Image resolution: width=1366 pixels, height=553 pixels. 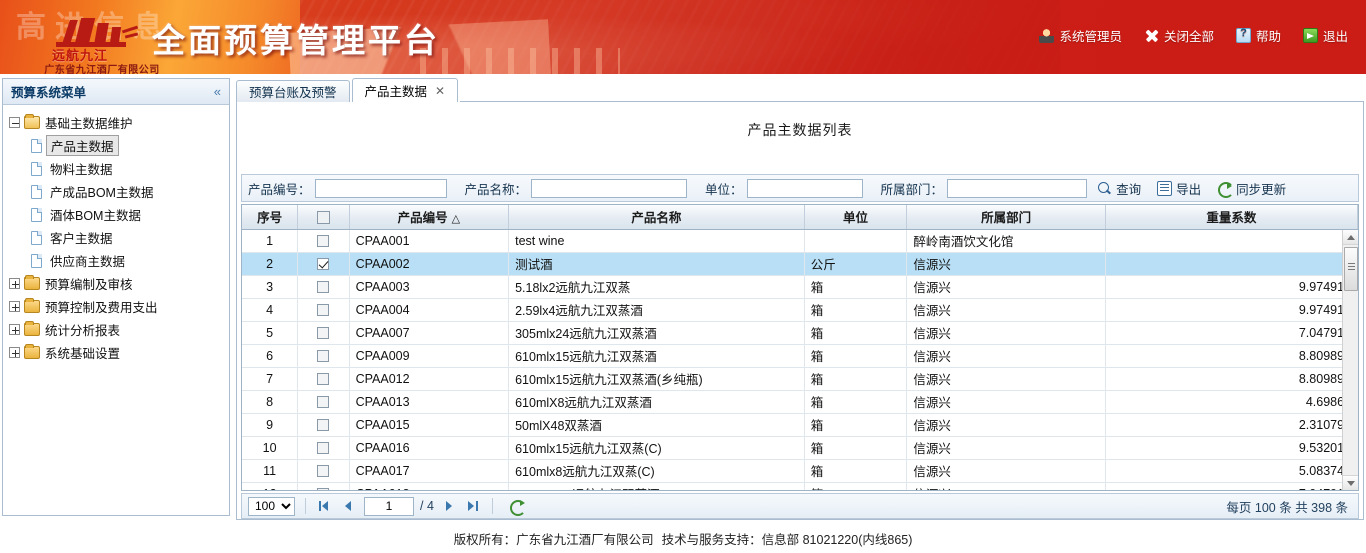 What do you see at coordinates (856, 217) in the screenshot?
I see `column-header-unit: 单位` at bounding box center [856, 217].